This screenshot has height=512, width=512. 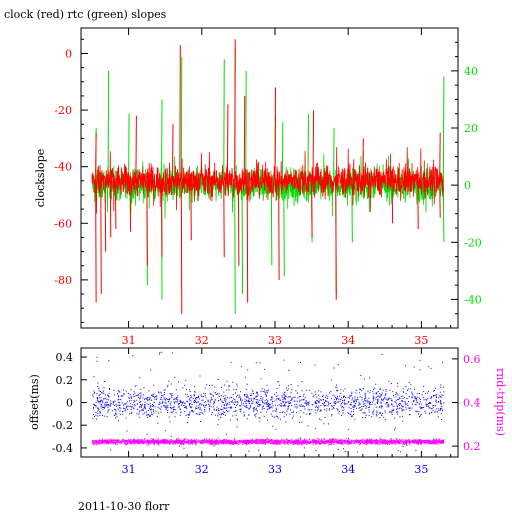 I want to click on top-y2tick-label: -40, so click(x=473, y=299).